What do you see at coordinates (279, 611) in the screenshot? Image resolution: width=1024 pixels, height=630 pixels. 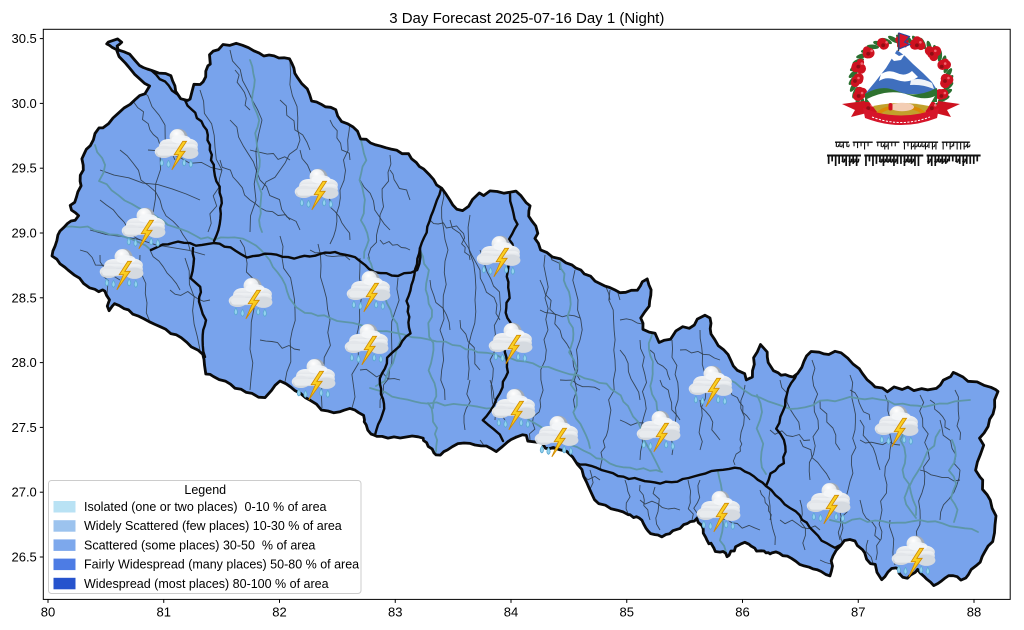 I see `svg-text: 82` at bounding box center [279, 611].